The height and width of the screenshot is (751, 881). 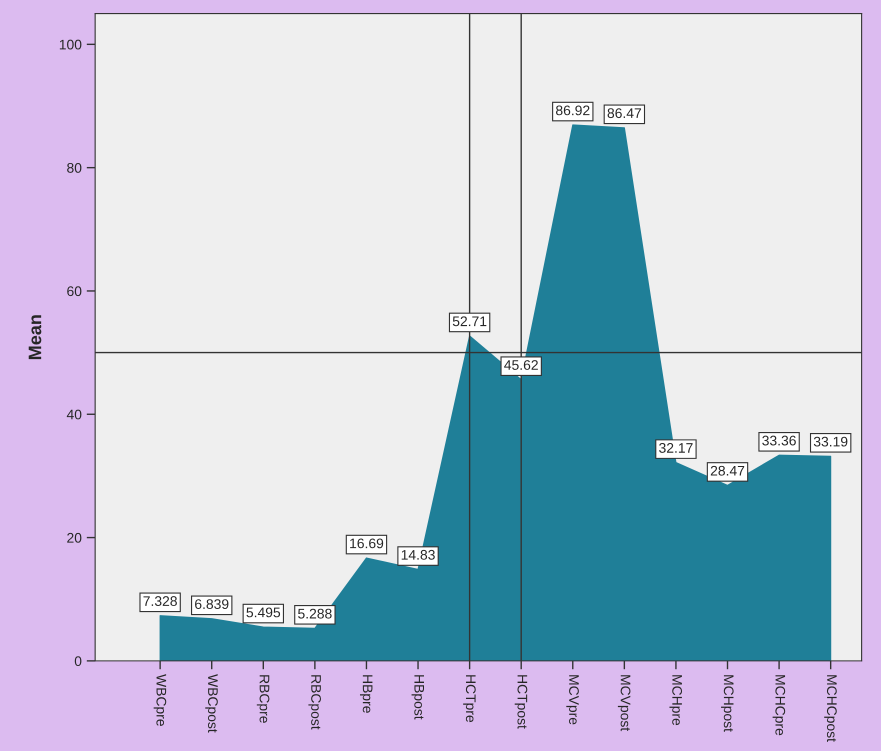 I want to click on x-tick-label: RBCpost, so click(x=314, y=702).